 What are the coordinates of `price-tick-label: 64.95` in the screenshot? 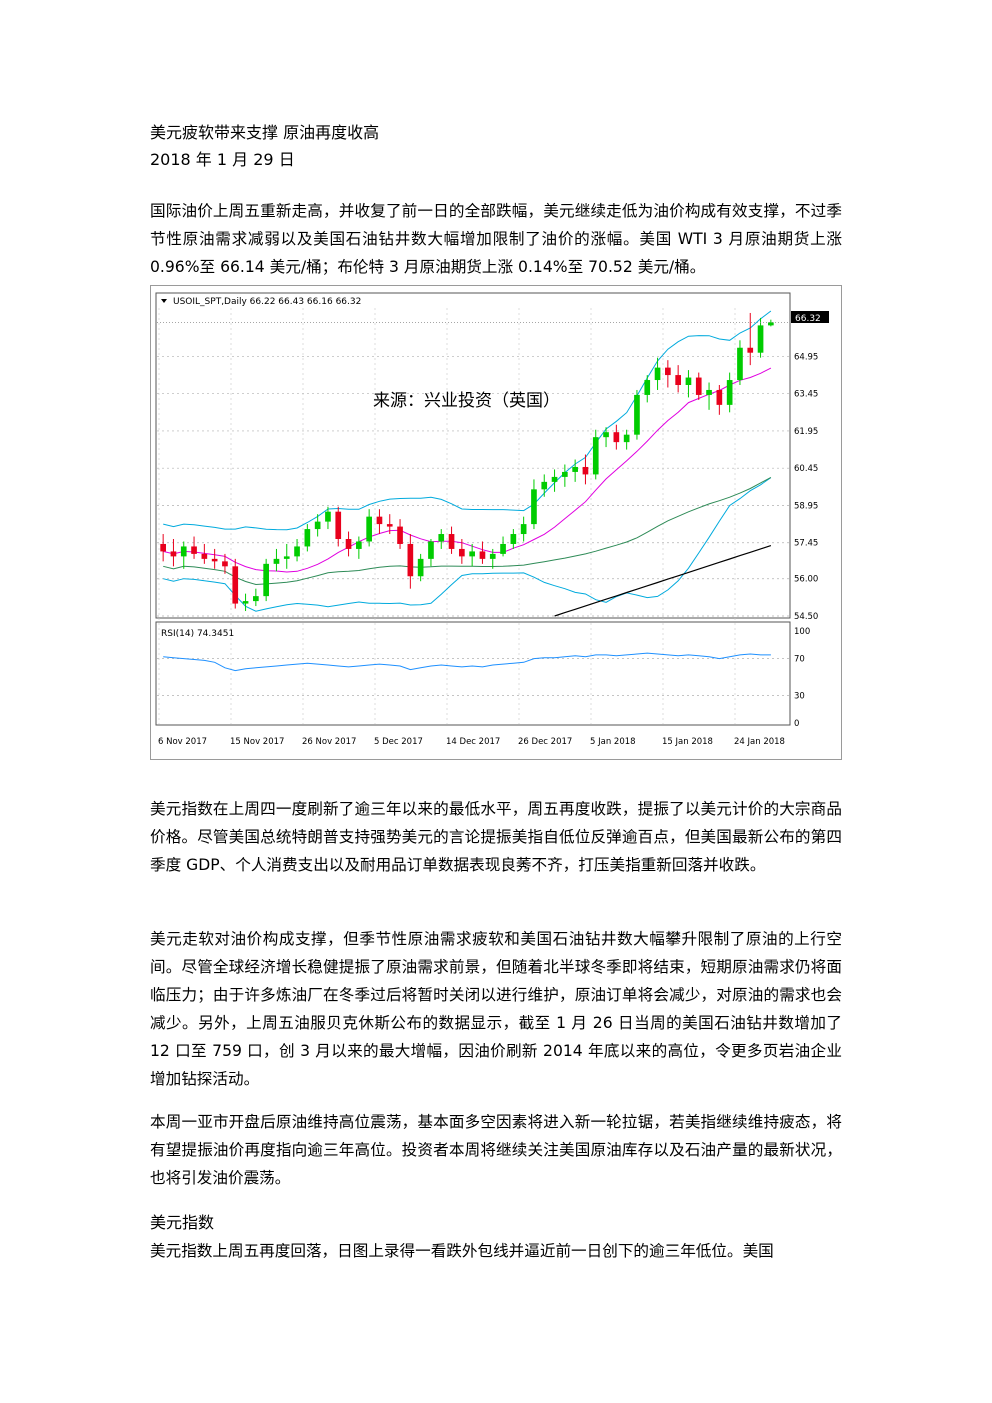 It's located at (806, 357).